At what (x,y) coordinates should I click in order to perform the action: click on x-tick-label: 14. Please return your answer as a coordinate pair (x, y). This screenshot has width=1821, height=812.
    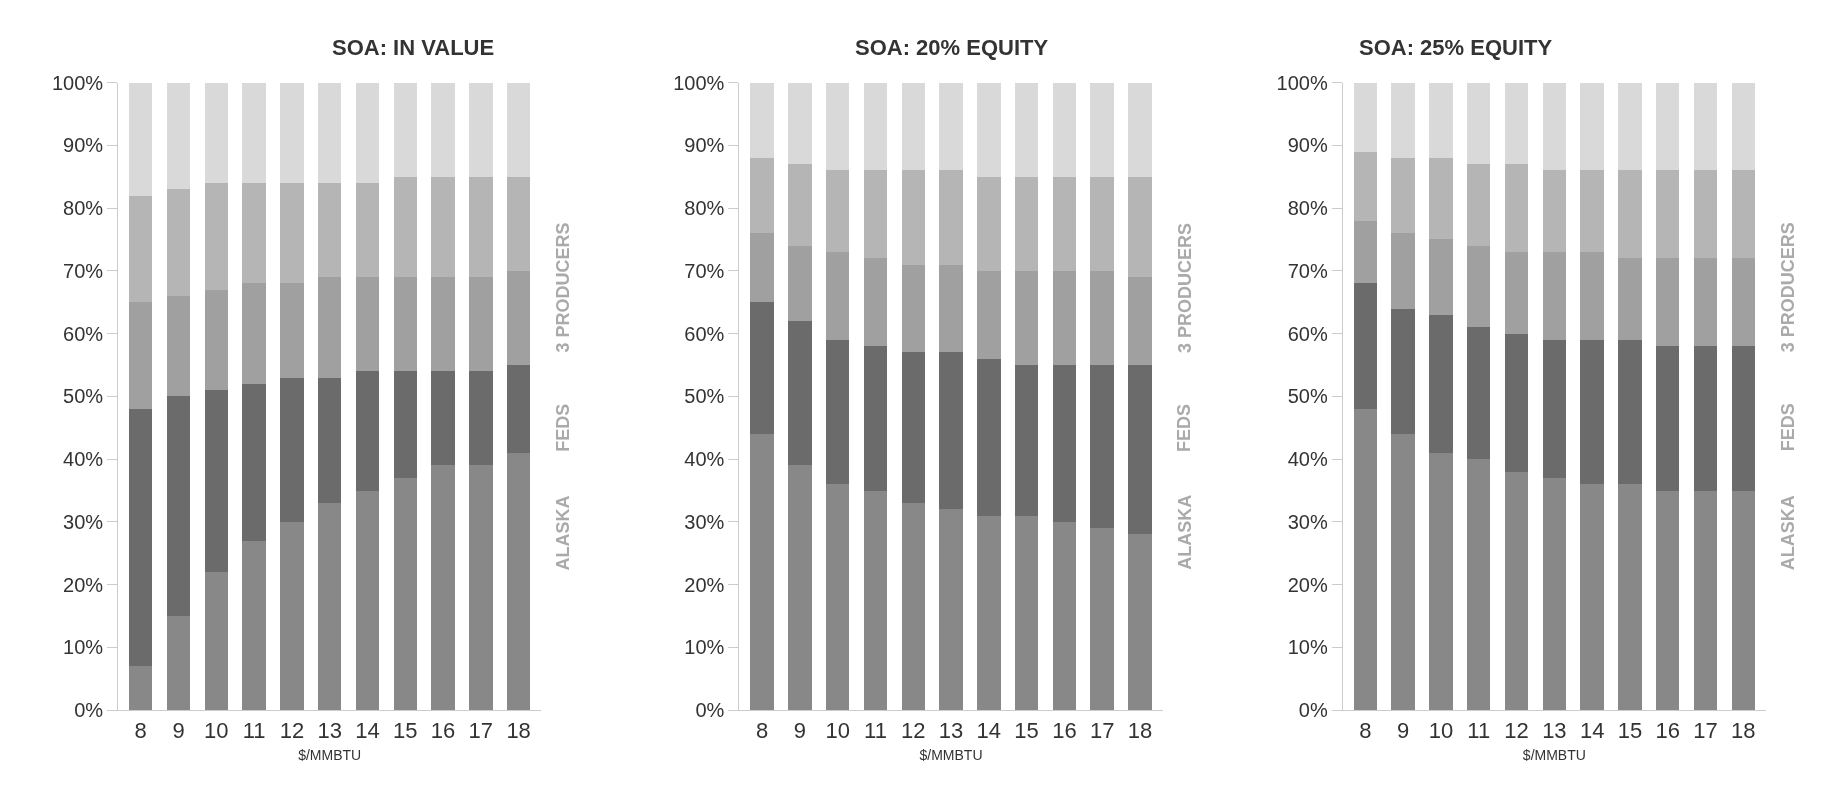
    Looking at the image, I should click on (989, 730).